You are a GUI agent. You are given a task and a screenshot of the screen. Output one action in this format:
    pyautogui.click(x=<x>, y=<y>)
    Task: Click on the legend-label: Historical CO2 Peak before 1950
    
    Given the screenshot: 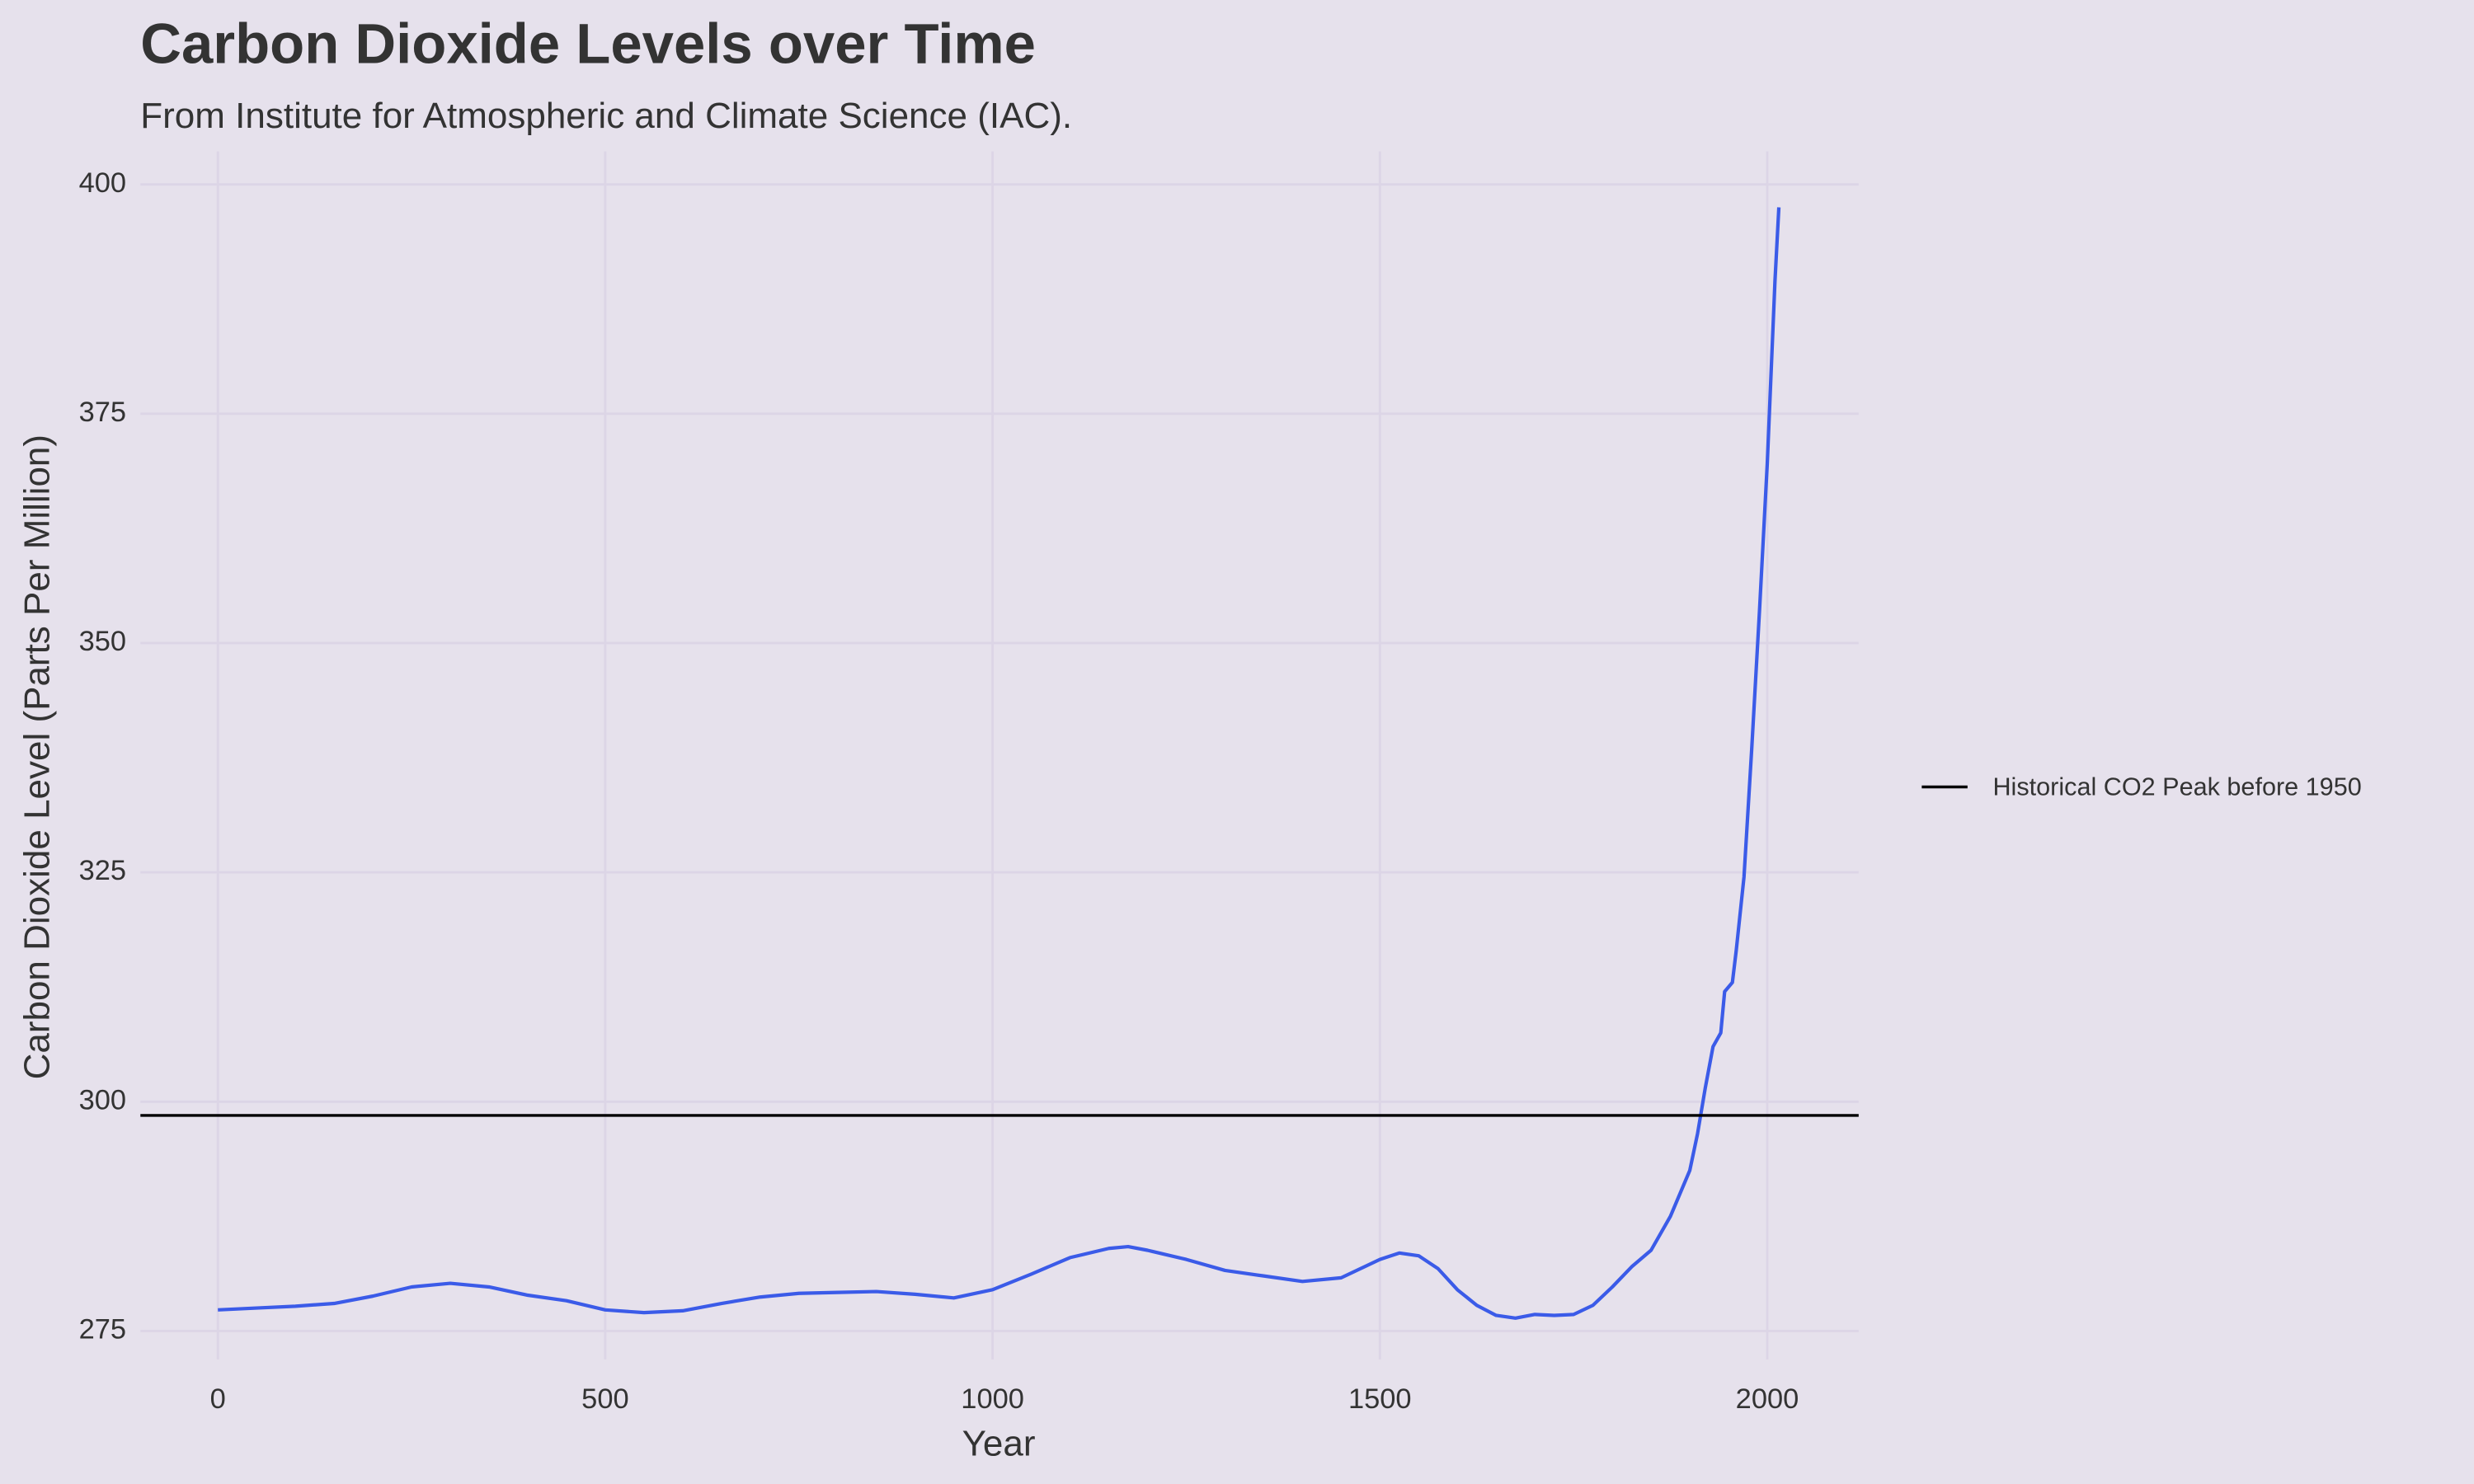 What is the action you would take?
    pyautogui.click(x=2176, y=787)
    